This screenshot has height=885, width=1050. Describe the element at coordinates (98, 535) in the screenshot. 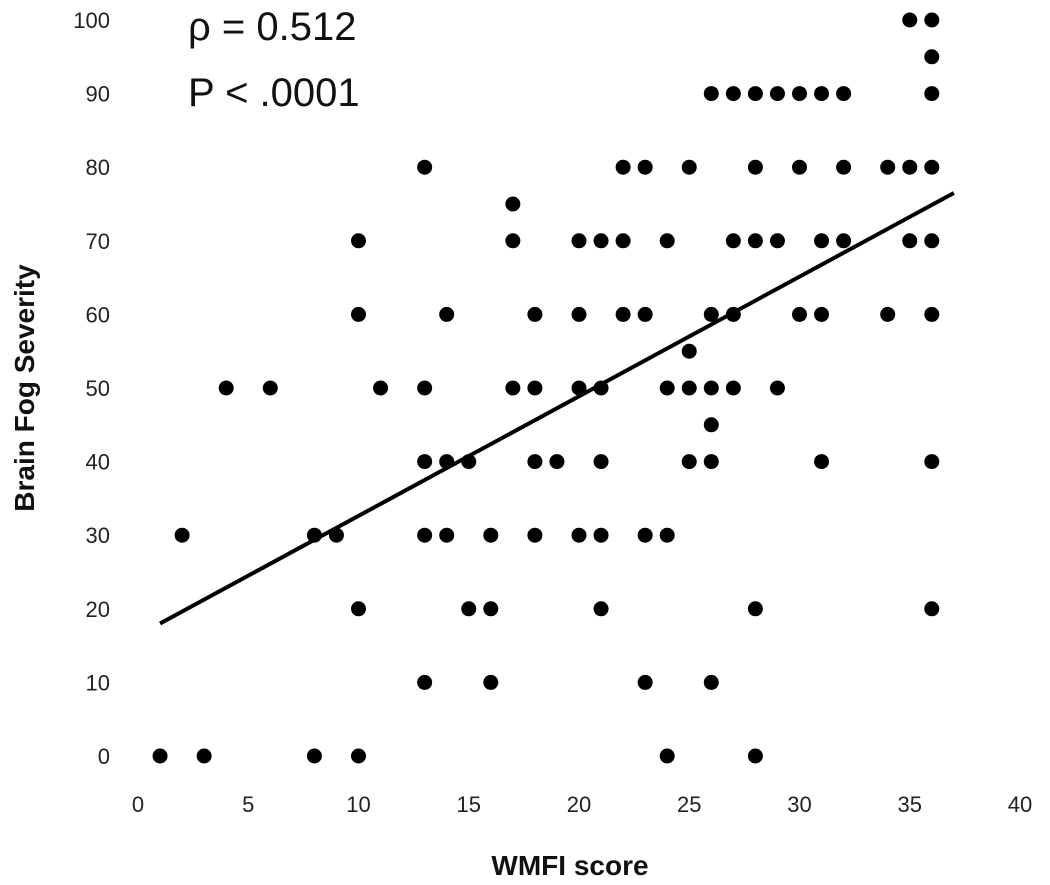

I see `y-tick-label: 30` at that location.